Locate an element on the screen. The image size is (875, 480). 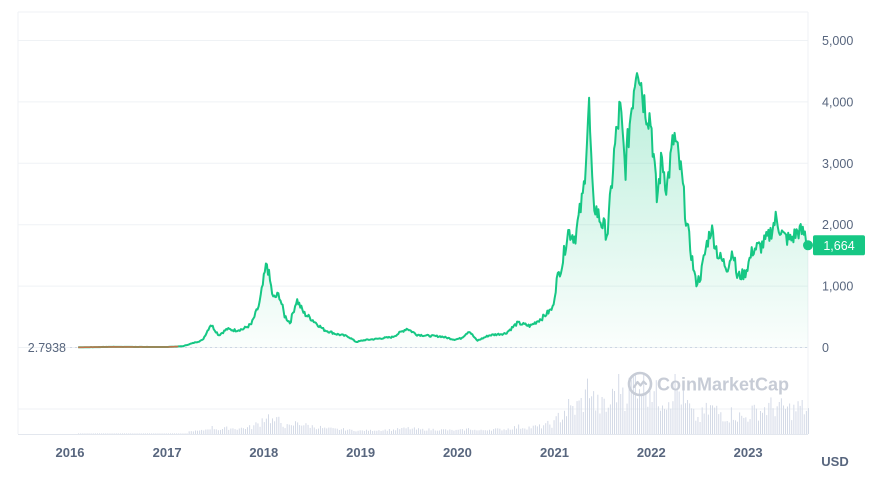
x-tick-label: 2021 is located at coordinates (554, 452).